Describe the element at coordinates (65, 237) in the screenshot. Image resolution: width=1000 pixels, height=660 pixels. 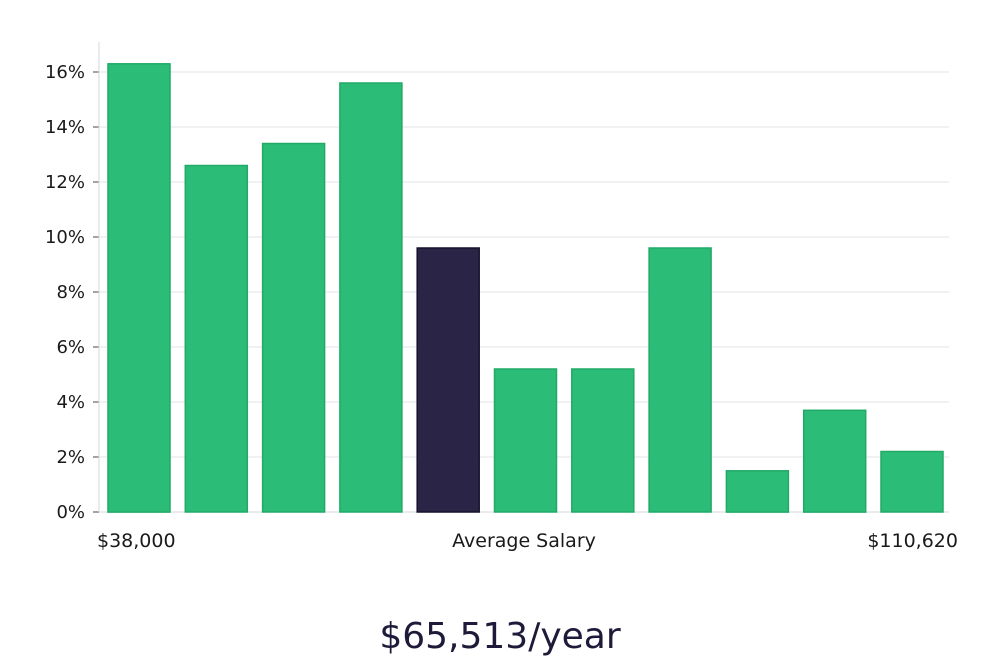
I see `y-tick-label: 10%` at that location.